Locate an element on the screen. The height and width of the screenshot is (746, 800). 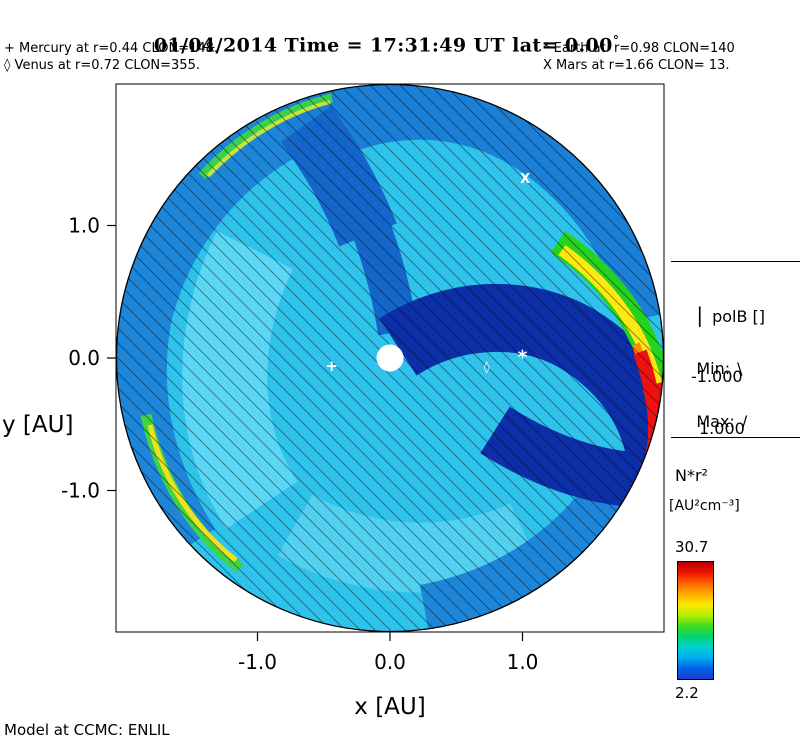
planet-marker-earth: * is located at coordinates (523, 357).